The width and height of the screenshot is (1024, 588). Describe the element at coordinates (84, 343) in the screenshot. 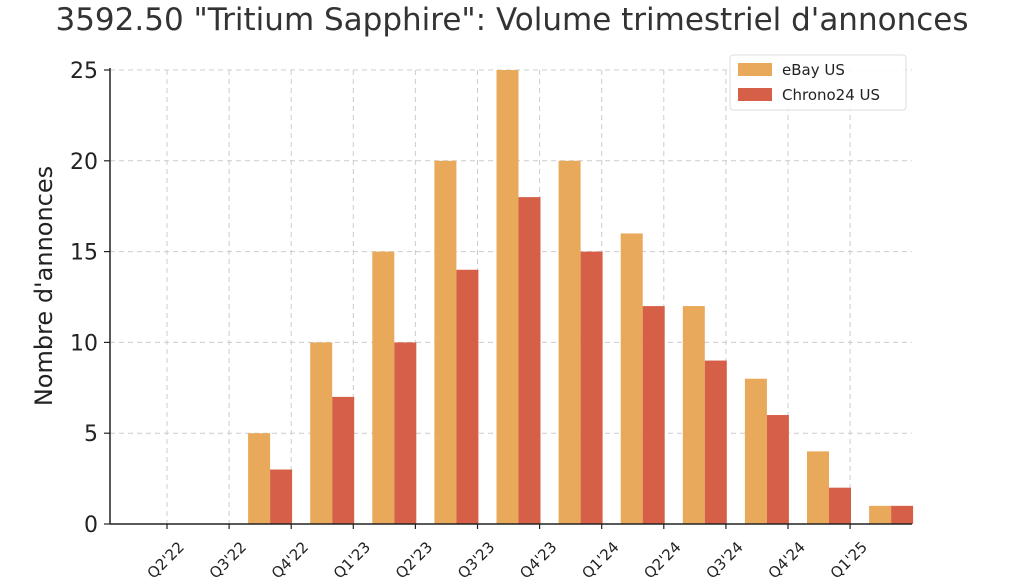

I see `y-tick-label: 10` at that location.